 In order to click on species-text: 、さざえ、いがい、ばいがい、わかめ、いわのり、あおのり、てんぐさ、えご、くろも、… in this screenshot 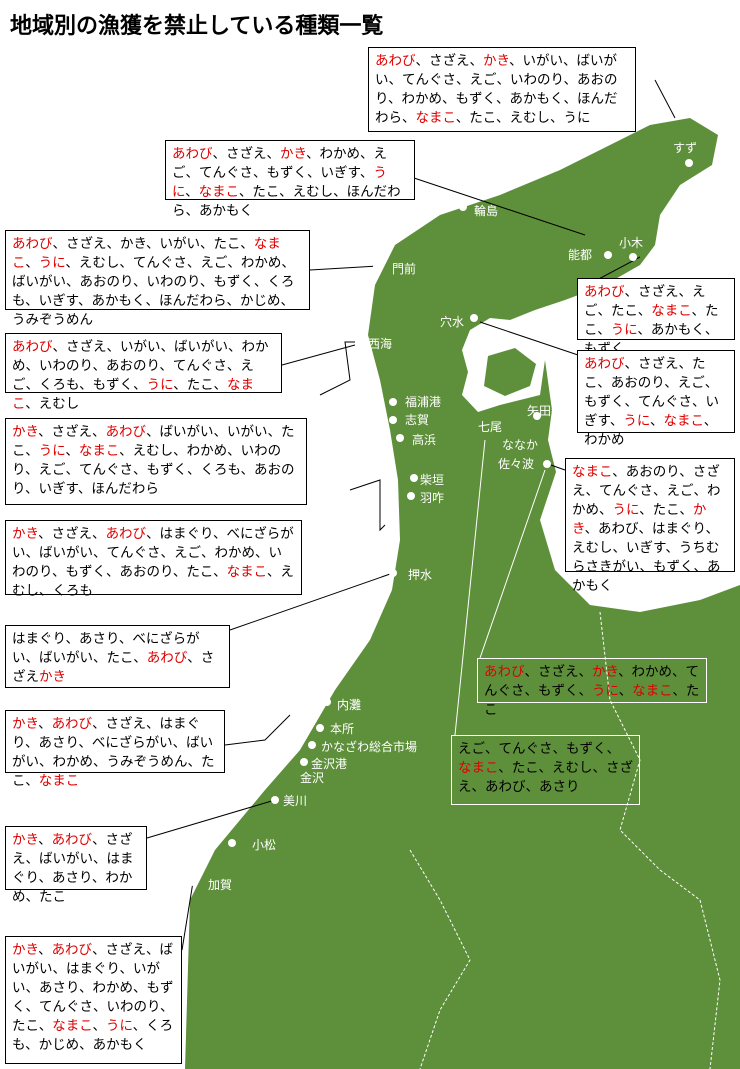, I will do `click(140, 365)`.